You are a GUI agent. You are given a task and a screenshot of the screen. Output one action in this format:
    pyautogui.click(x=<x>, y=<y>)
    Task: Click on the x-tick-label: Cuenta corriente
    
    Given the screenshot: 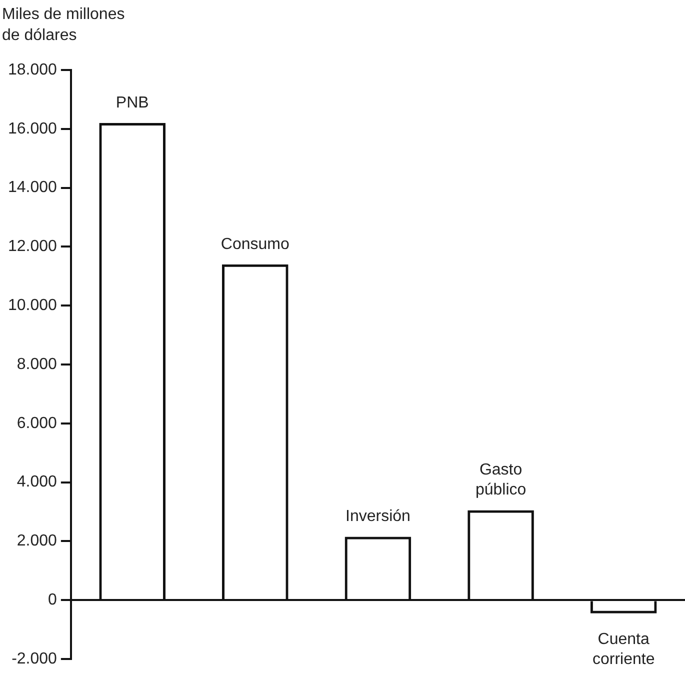 What is the action you would take?
    pyautogui.click(x=623, y=649)
    